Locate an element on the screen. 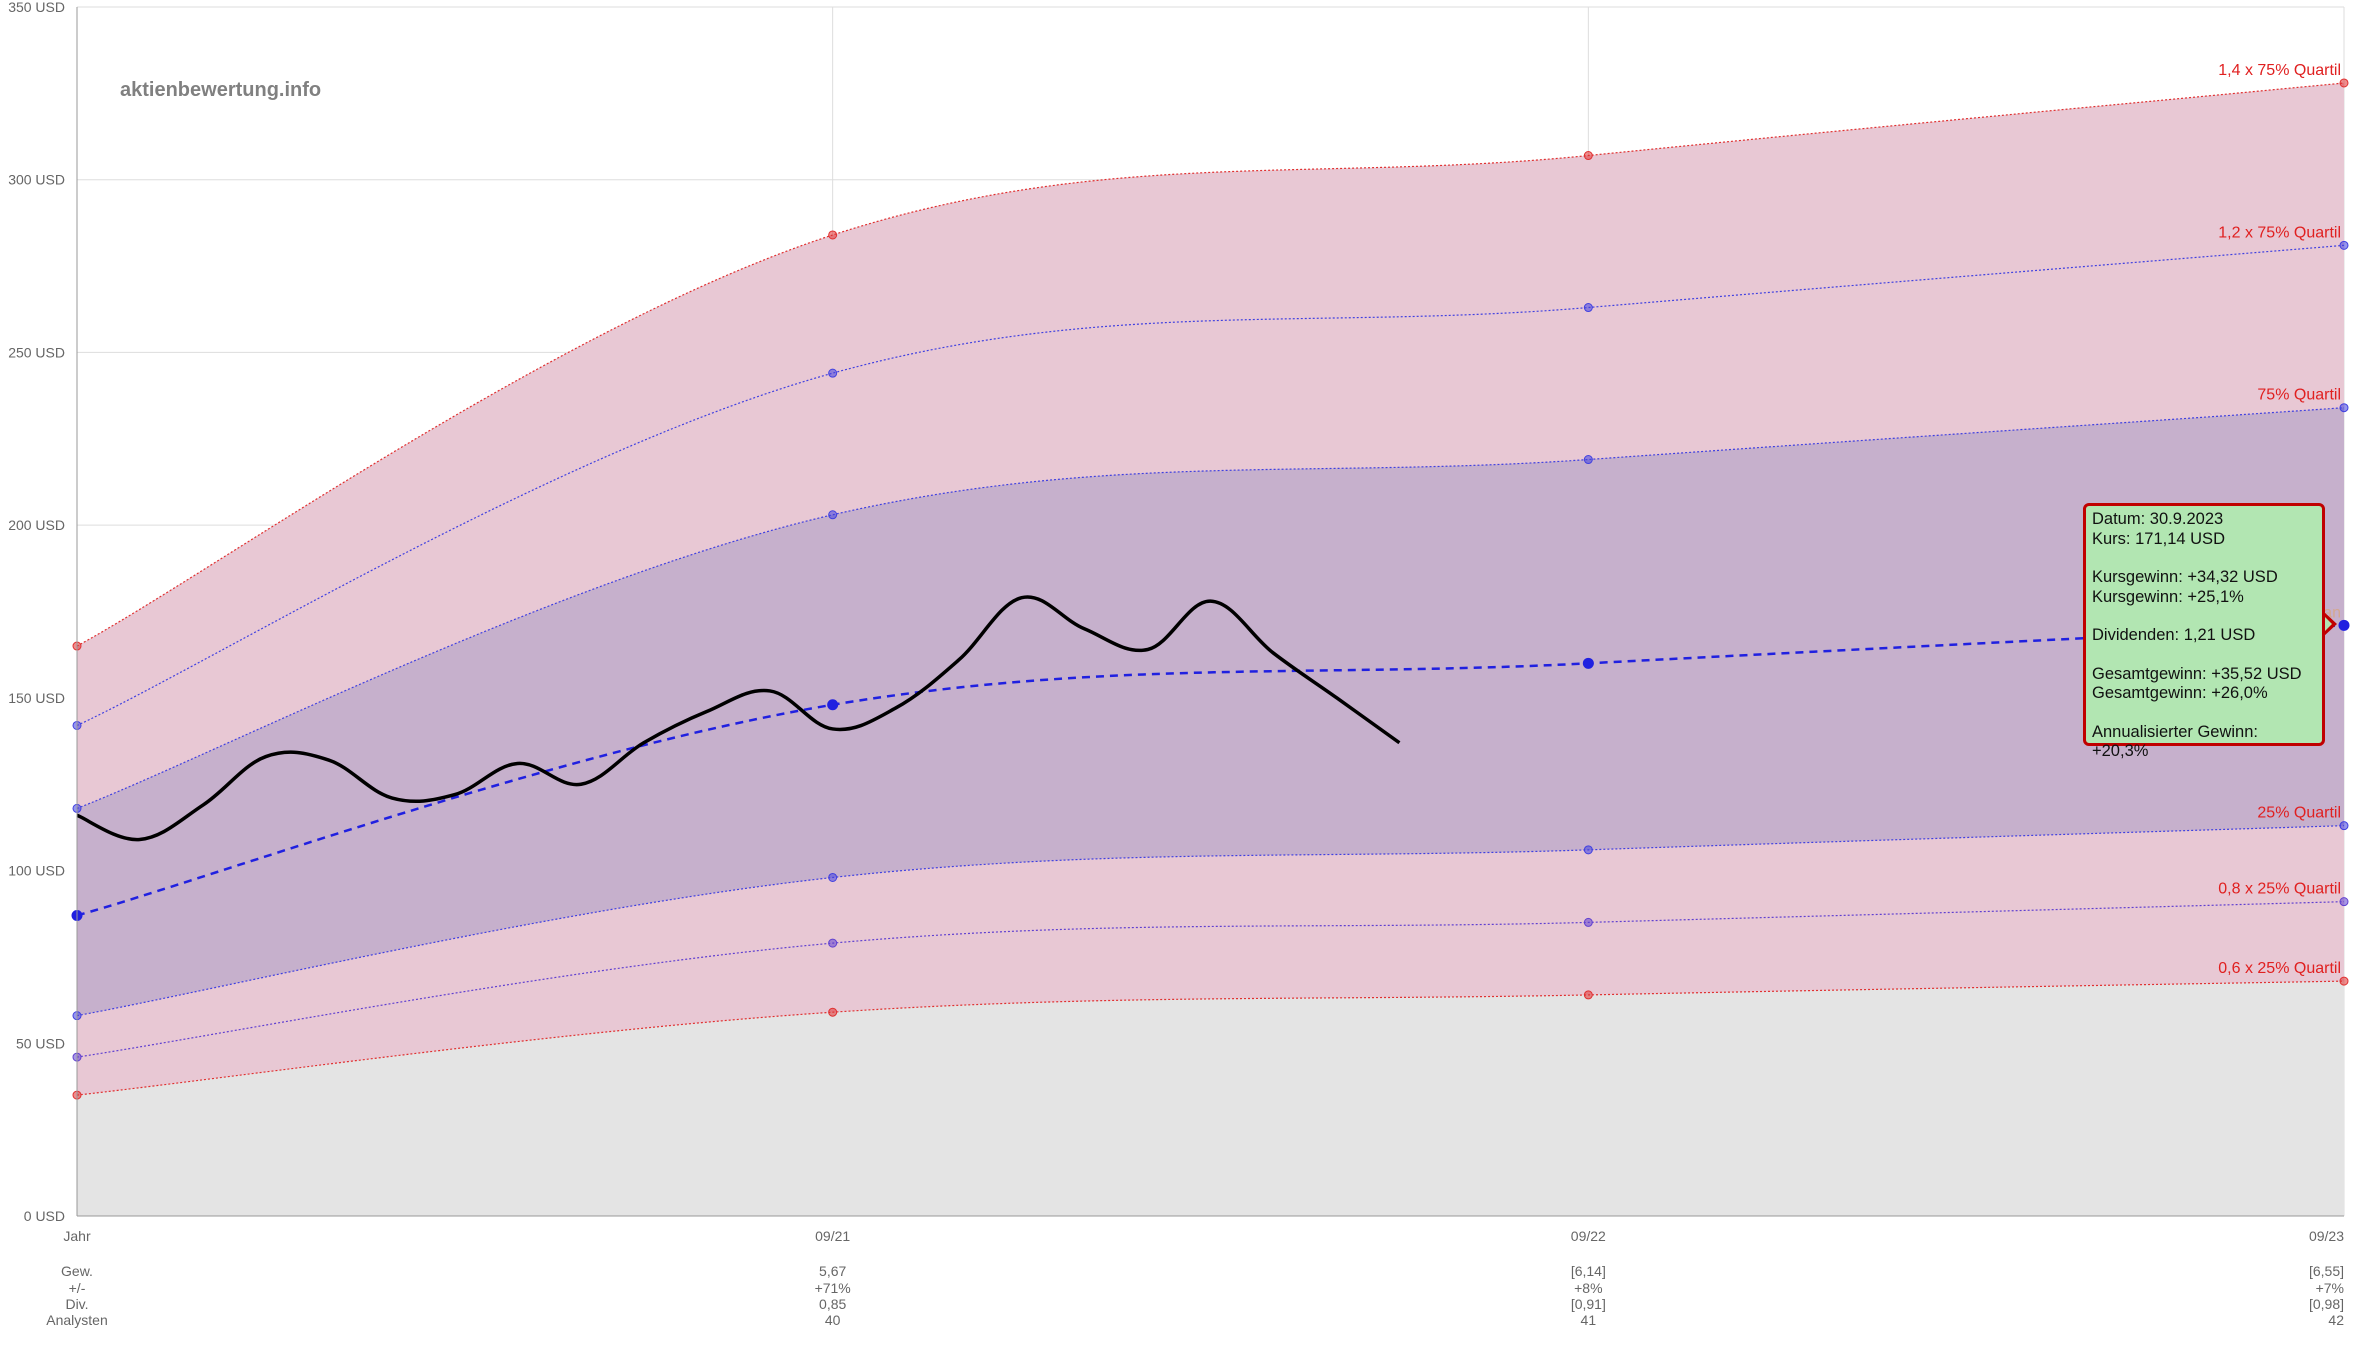  y-tick-label: 350 USD is located at coordinates (36, 7).